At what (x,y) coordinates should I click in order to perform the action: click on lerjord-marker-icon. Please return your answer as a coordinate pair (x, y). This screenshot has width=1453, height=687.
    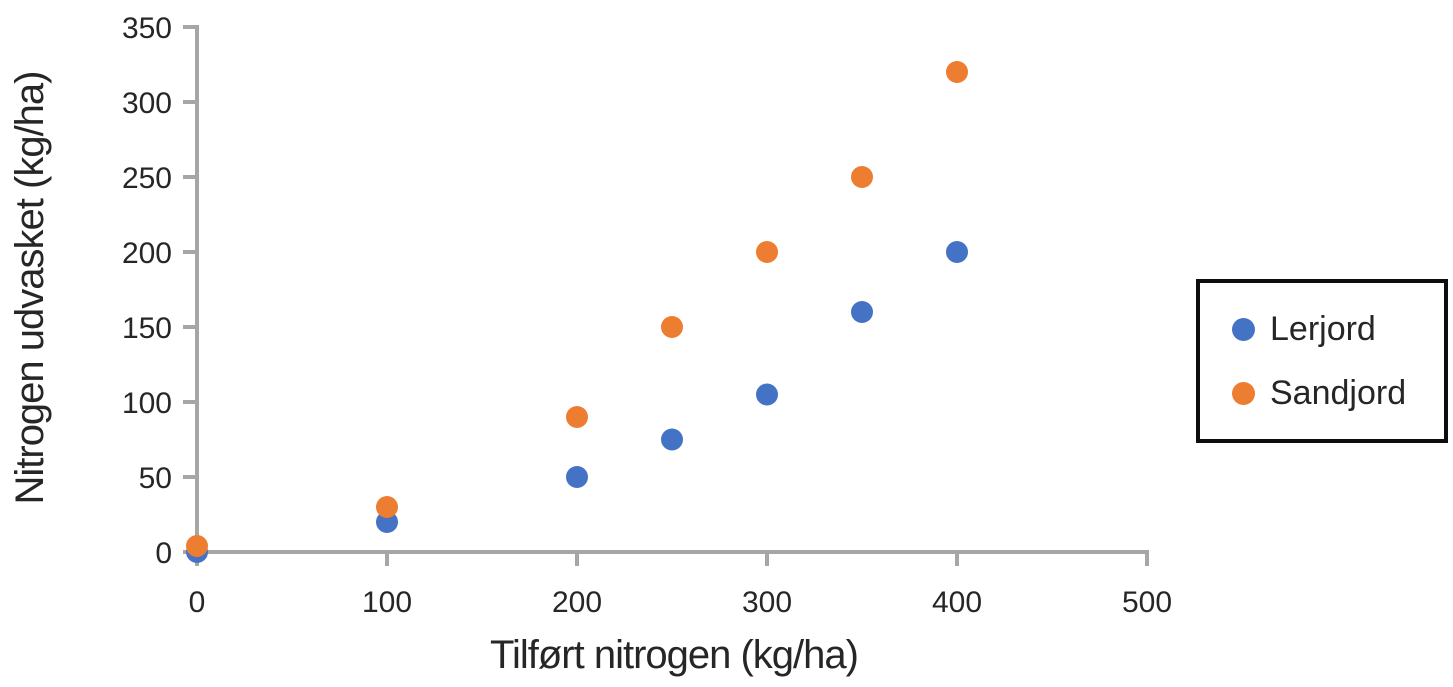
    Looking at the image, I should click on (1243, 329).